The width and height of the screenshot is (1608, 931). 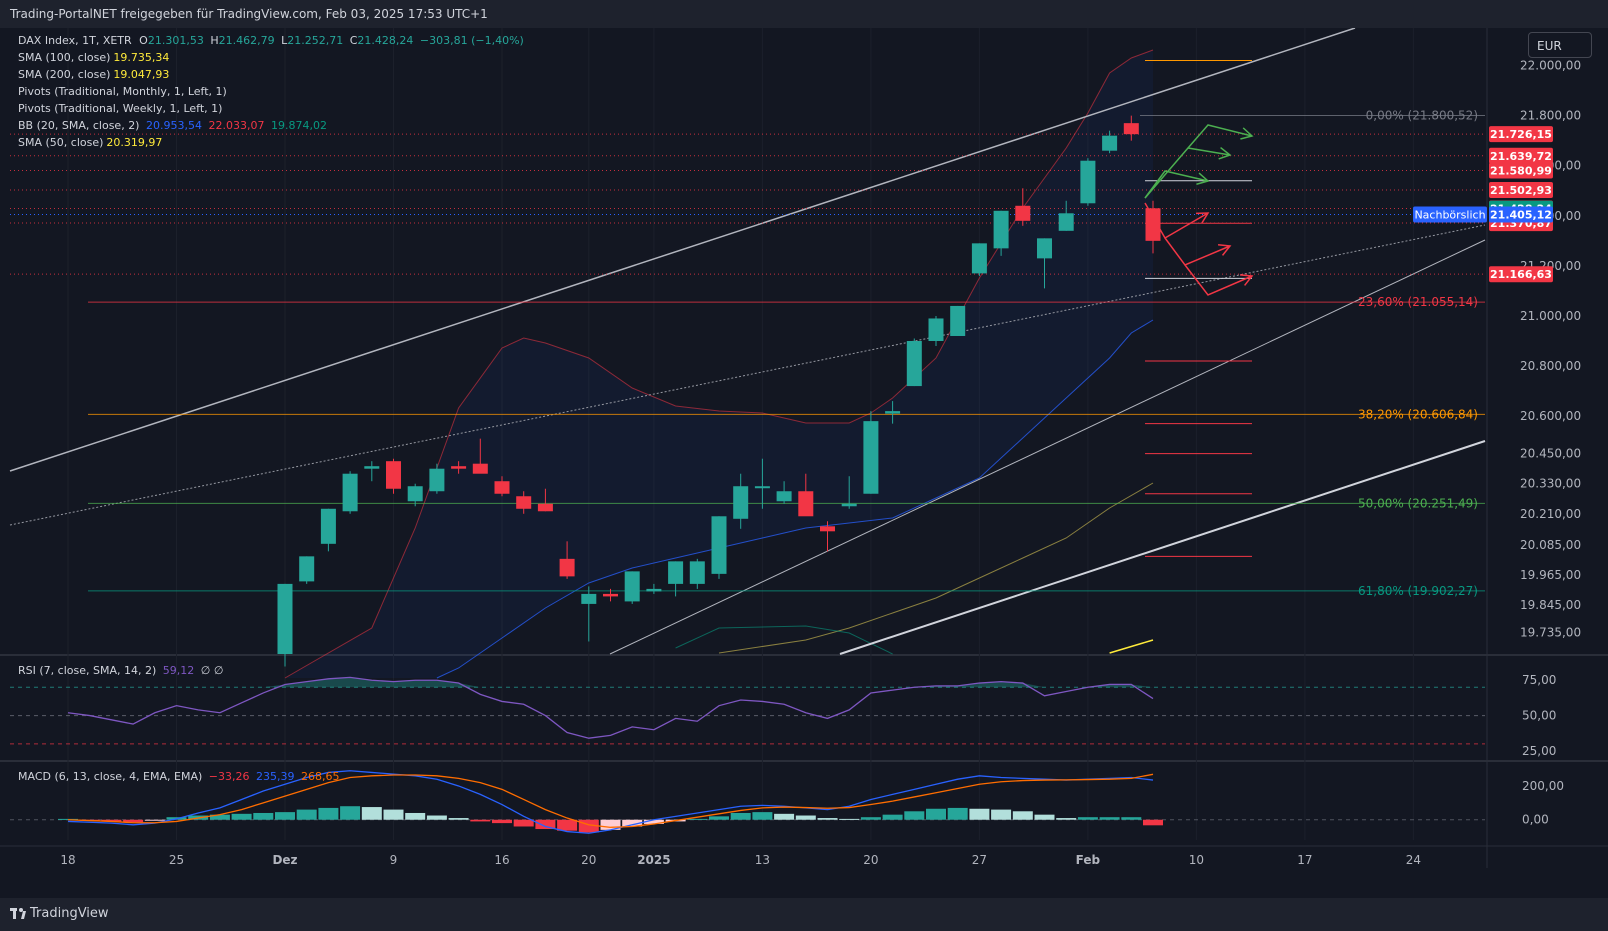 What do you see at coordinates (471, 40) in the screenshot?
I see `ohlc-change: −303,81 (−1,40%)` at bounding box center [471, 40].